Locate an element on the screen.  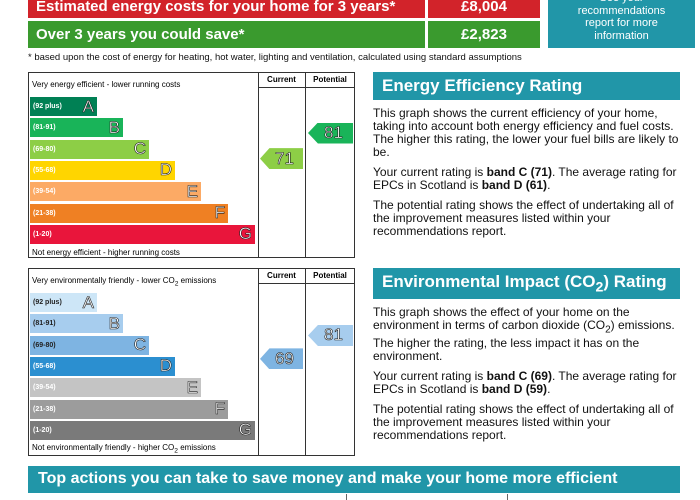
band-bar: (55-68) D is located at coordinates (102, 366).